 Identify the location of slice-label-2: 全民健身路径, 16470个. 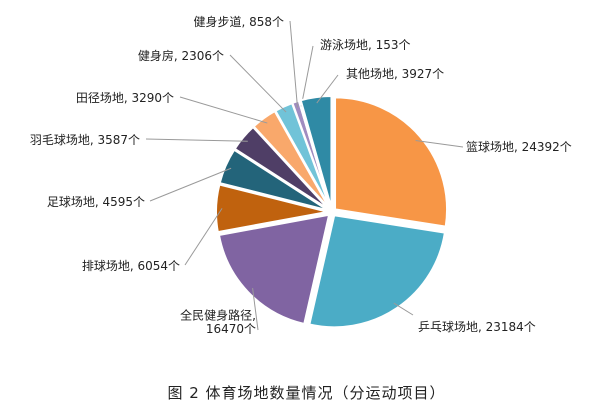
(218, 321).